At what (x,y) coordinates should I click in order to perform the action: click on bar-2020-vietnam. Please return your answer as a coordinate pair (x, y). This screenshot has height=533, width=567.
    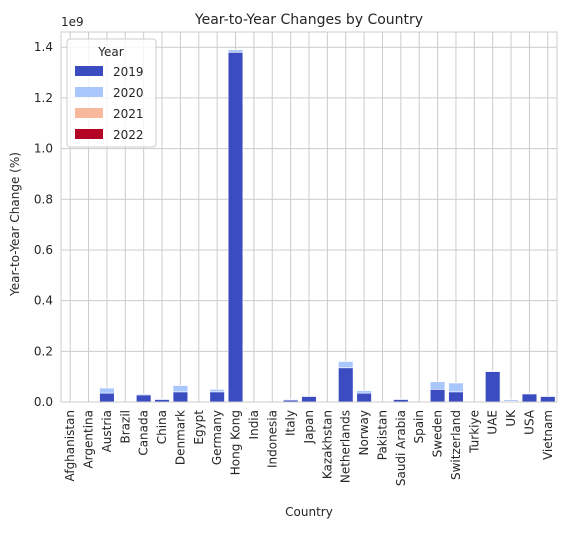
    Looking at the image, I should click on (548, 396).